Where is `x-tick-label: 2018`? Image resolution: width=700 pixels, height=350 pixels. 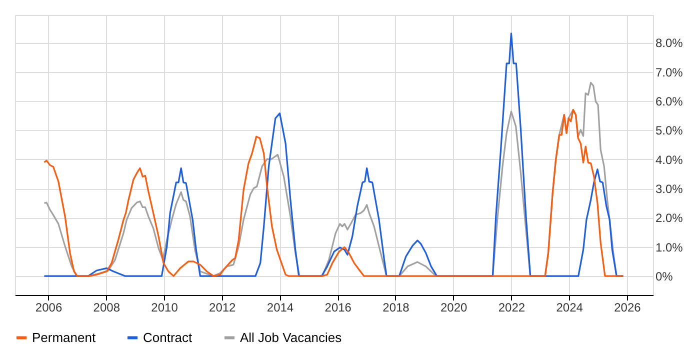
x-tick-label: 2018 is located at coordinates (396, 307).